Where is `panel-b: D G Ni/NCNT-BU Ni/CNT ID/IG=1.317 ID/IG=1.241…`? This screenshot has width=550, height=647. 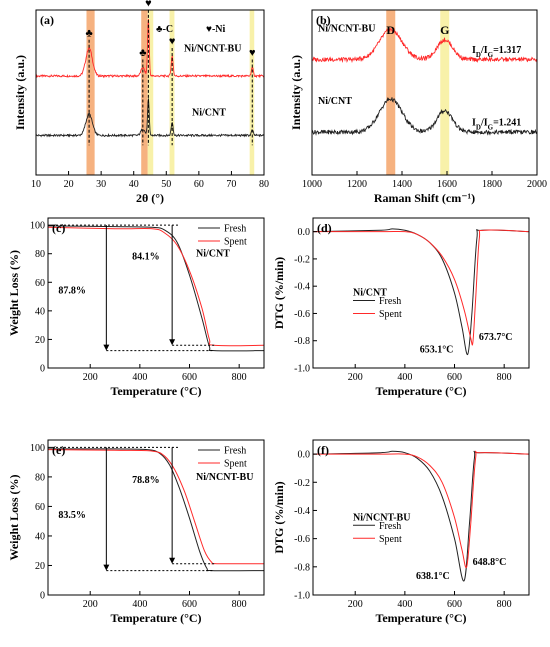
panel-b: D G Ni/NCNT-BU Ni/CNT ID/IG=1.317 ID/IG=1.241… is located at coordinates (418, 107).